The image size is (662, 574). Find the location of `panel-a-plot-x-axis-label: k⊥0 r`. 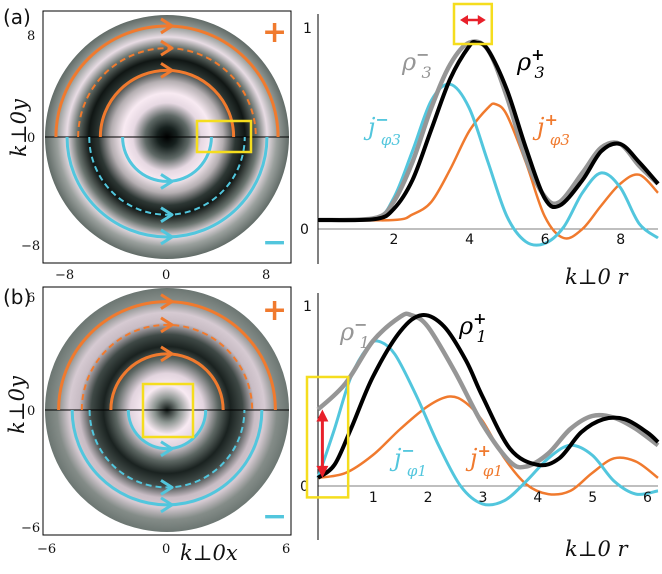

panel-a-plot-x-axis-label: k⊥0 r is located at coordinates (597, 277).